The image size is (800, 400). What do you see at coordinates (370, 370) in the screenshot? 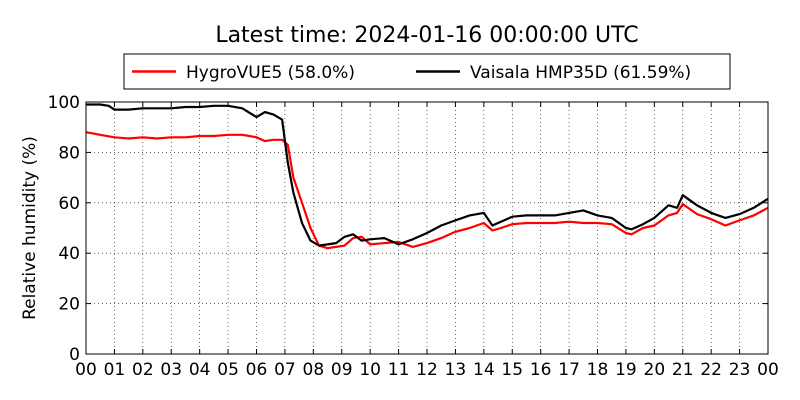
I see `x-tick-label: 10` at bounding box center [370, 370].